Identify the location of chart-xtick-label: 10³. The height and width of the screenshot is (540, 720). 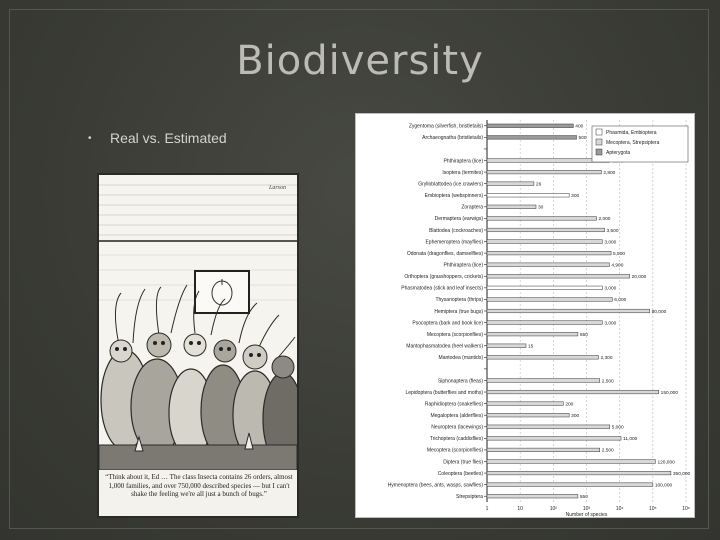
(587, 509).